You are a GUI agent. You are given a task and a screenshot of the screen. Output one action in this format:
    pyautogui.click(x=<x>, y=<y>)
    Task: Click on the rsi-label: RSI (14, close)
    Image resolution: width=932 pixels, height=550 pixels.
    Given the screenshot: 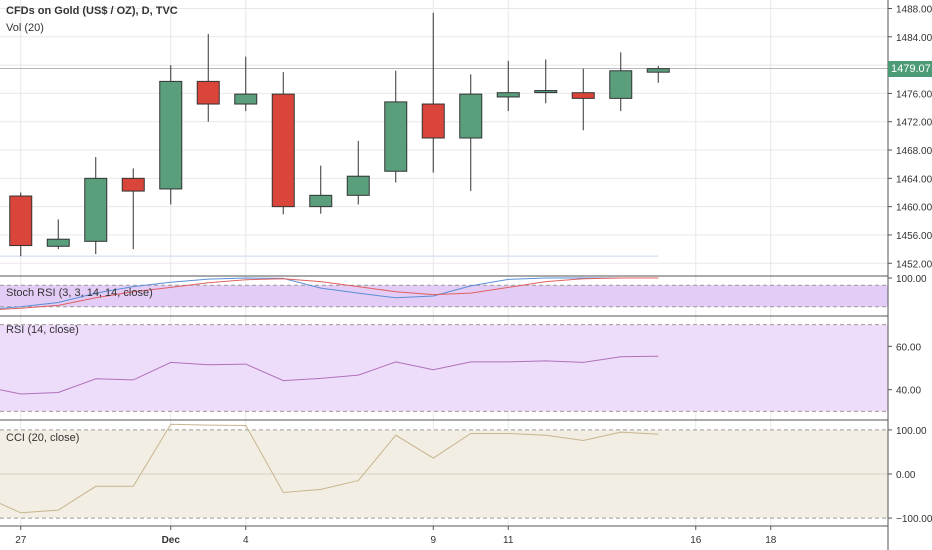 What is the action you would take?
    pyautogui.click(x=42, y=330)
    